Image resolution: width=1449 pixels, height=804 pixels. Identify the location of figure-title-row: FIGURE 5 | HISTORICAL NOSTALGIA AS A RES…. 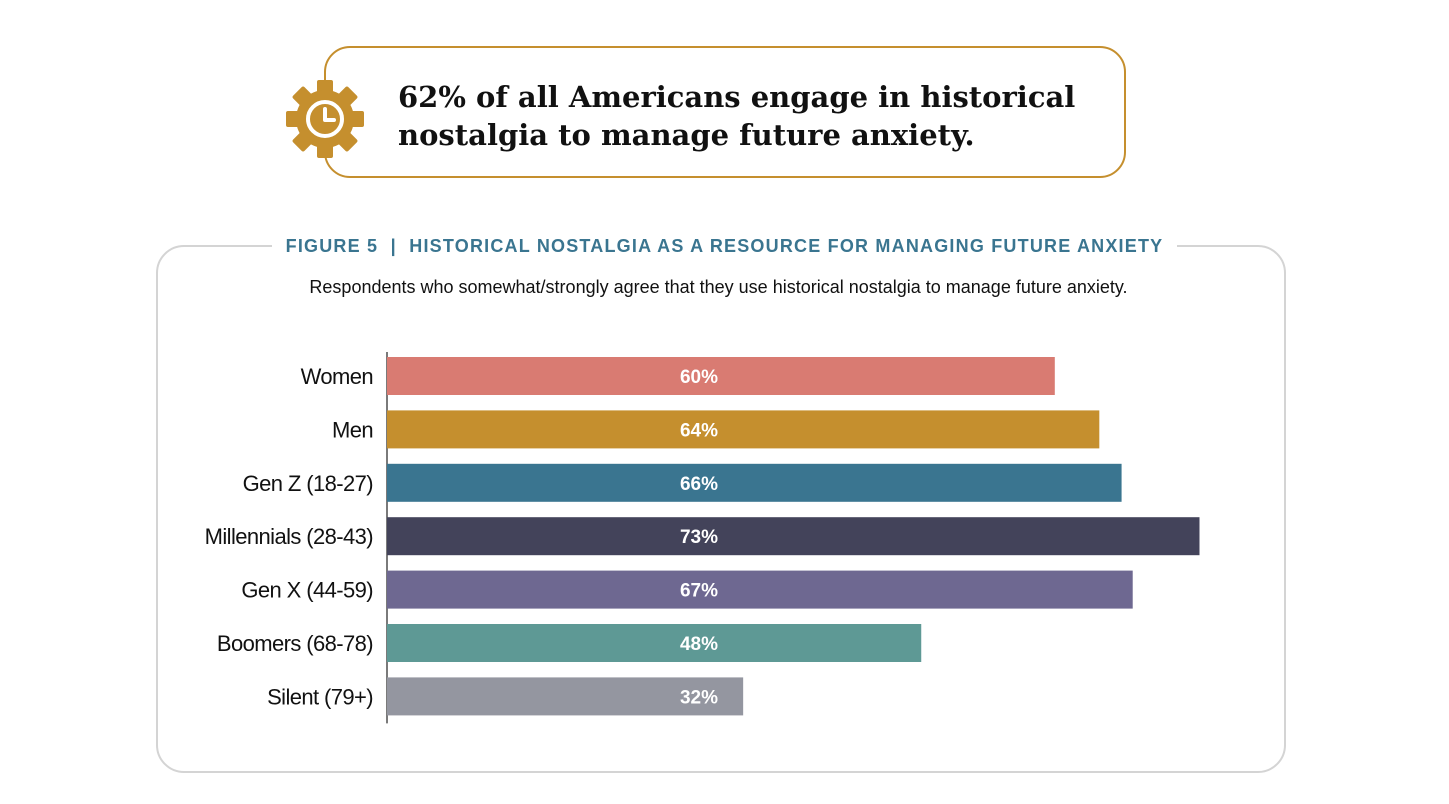
(724, 246).